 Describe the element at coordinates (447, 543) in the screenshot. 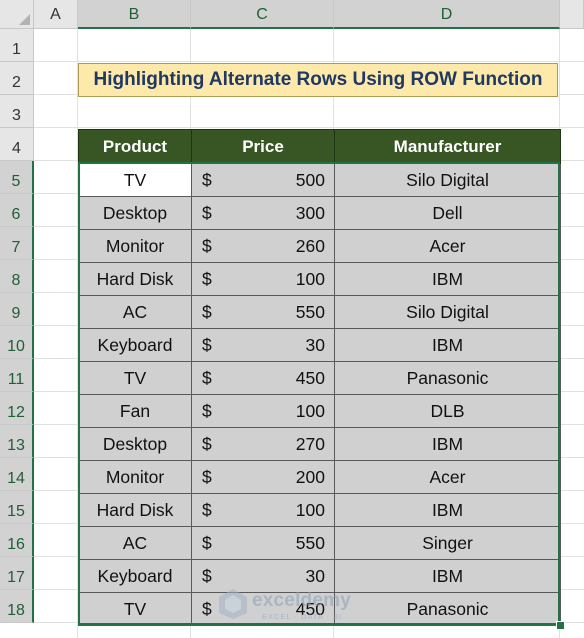

I see `manufacturer-cell: Singer` at that location.